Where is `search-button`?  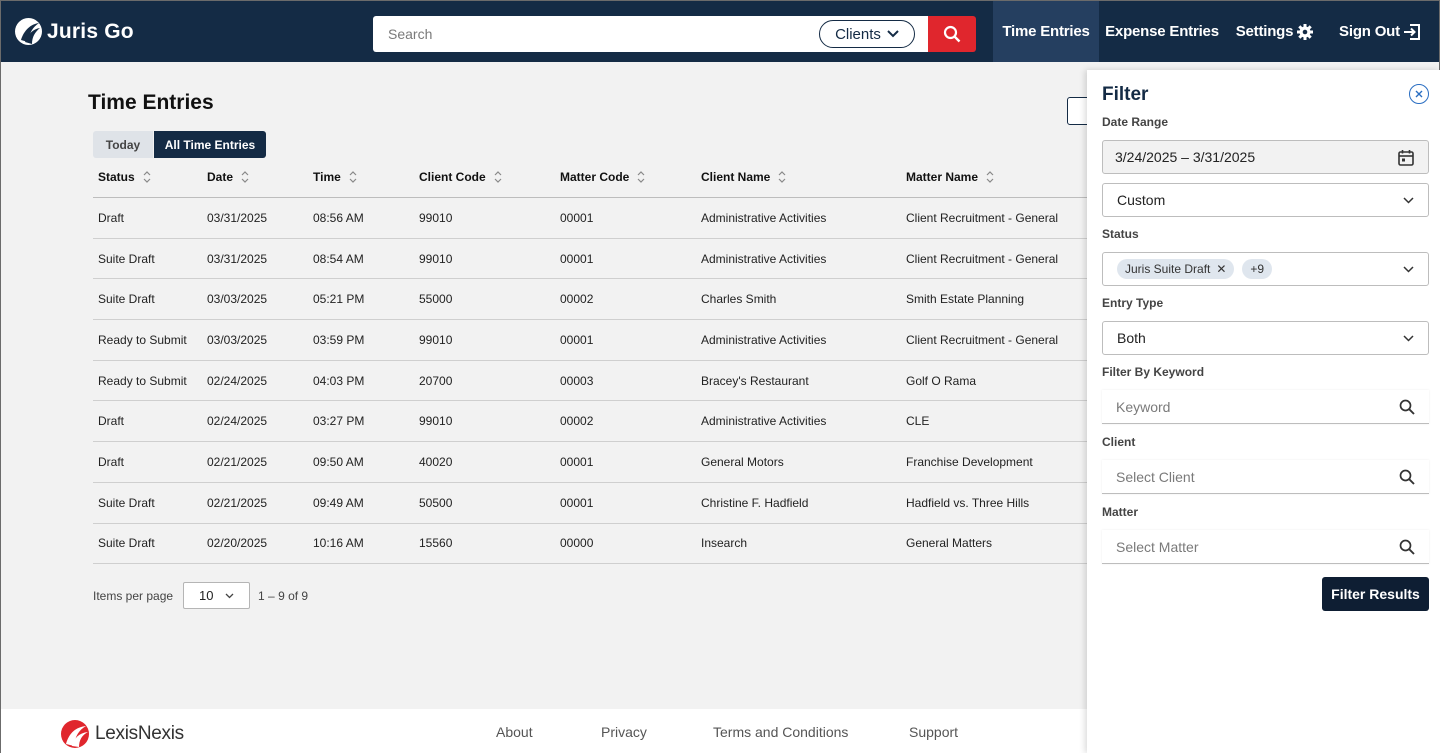 search-button is located at coordinates (952, 34).